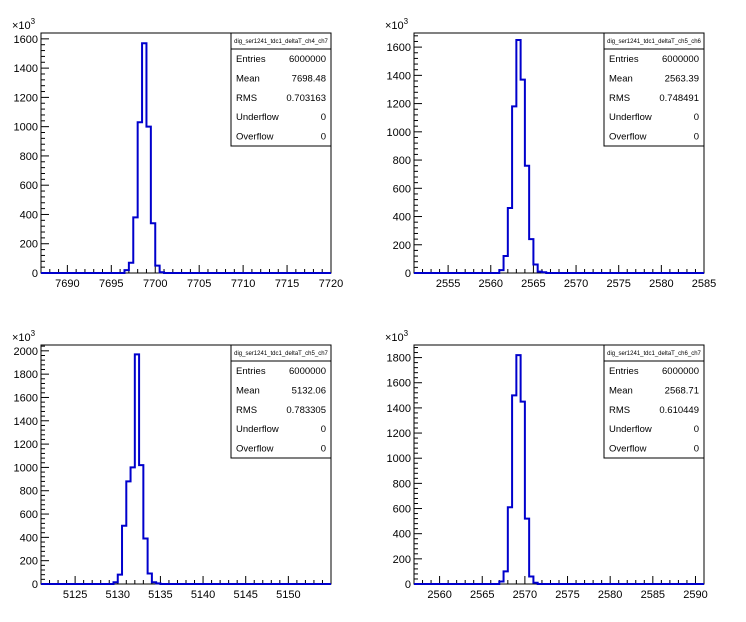 The height and width of the screenshot is (622, 746). I want to click on x-tick-label: 2580, so click(610, 595).